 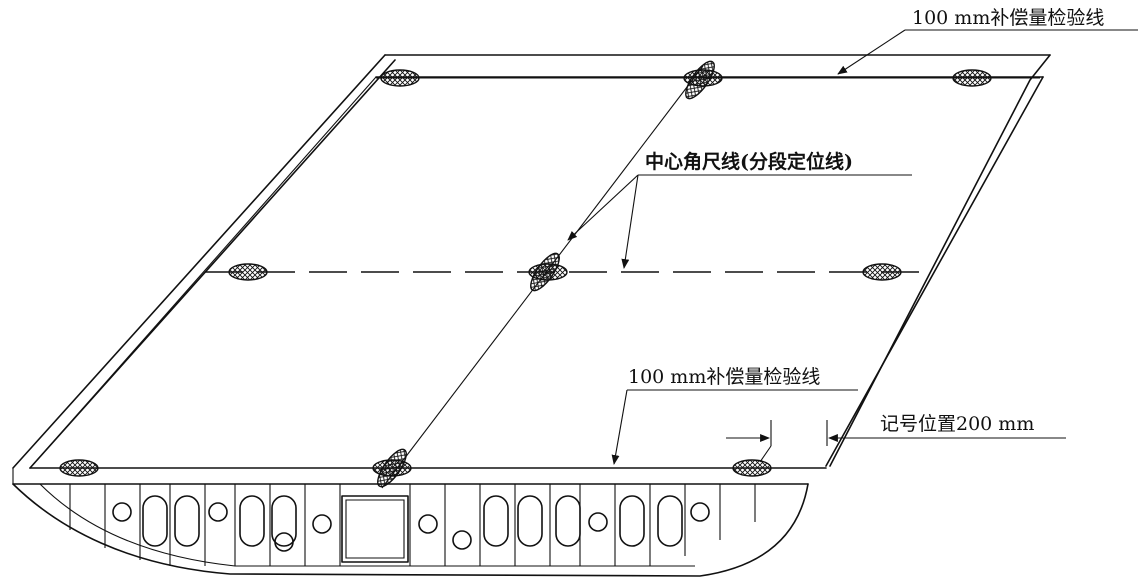 What do you see at coordinates (1008, 18) in the screenshot?
I see `label-top-check-line: 100 mm补偿量检验线` at bounding box center [1008, 18].